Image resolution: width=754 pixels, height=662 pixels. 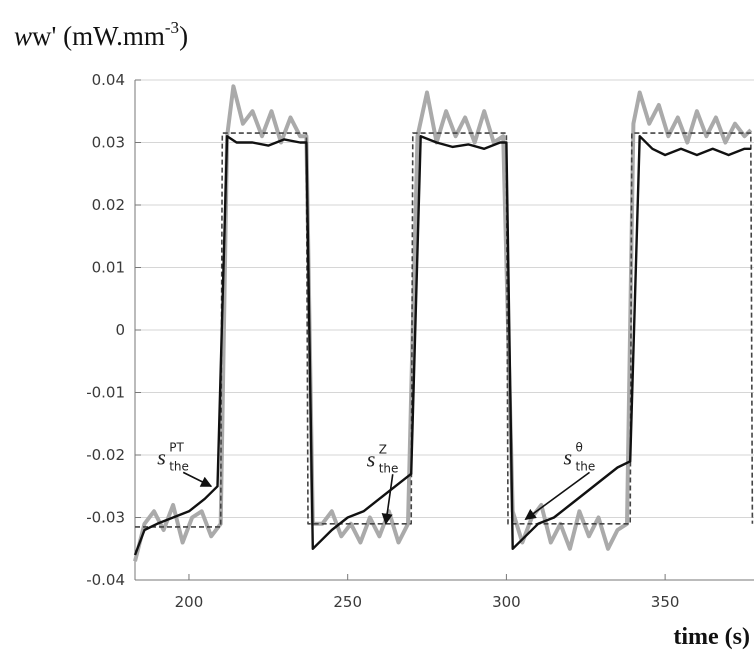 I want to click on y-axis-title-close: ), so click(x=183, y=36).